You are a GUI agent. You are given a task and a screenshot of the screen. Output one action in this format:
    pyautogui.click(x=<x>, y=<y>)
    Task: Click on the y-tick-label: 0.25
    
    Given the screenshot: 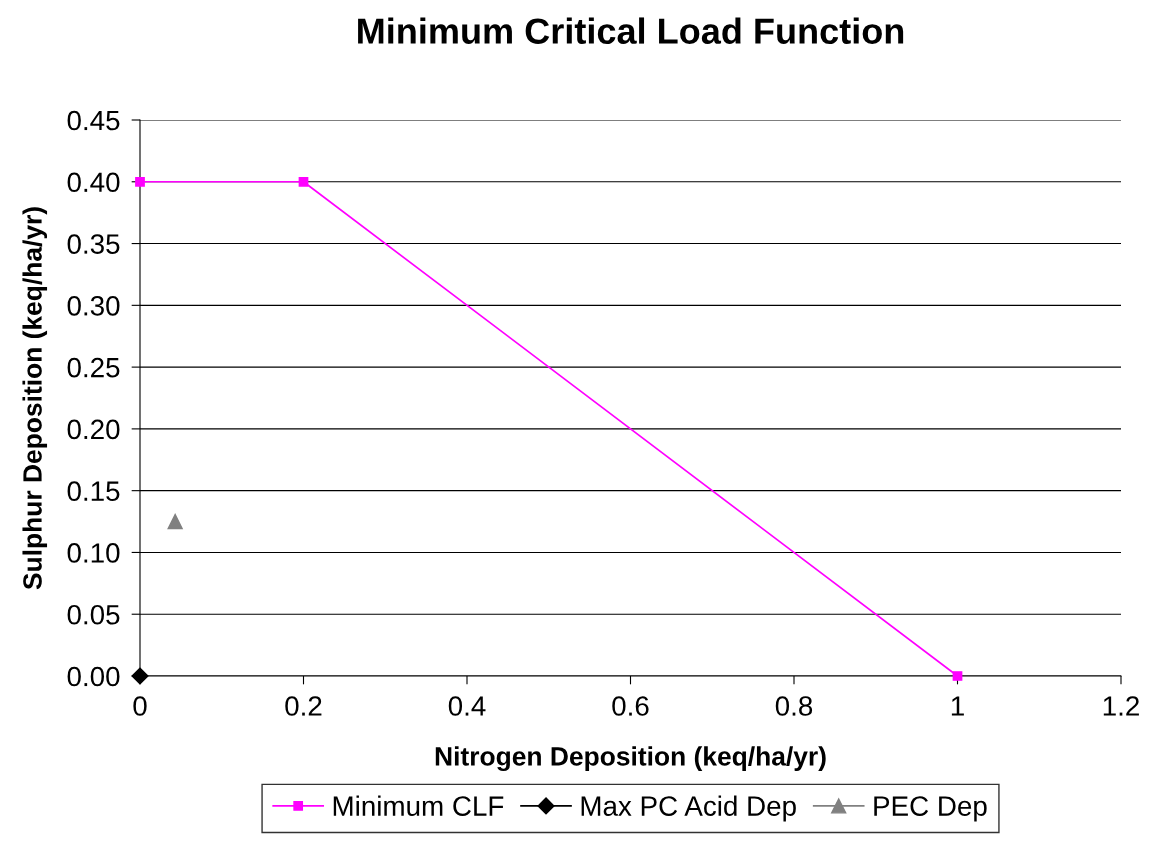 What is the action you would take?
    pyautogui.click(x=93, y=367)
    